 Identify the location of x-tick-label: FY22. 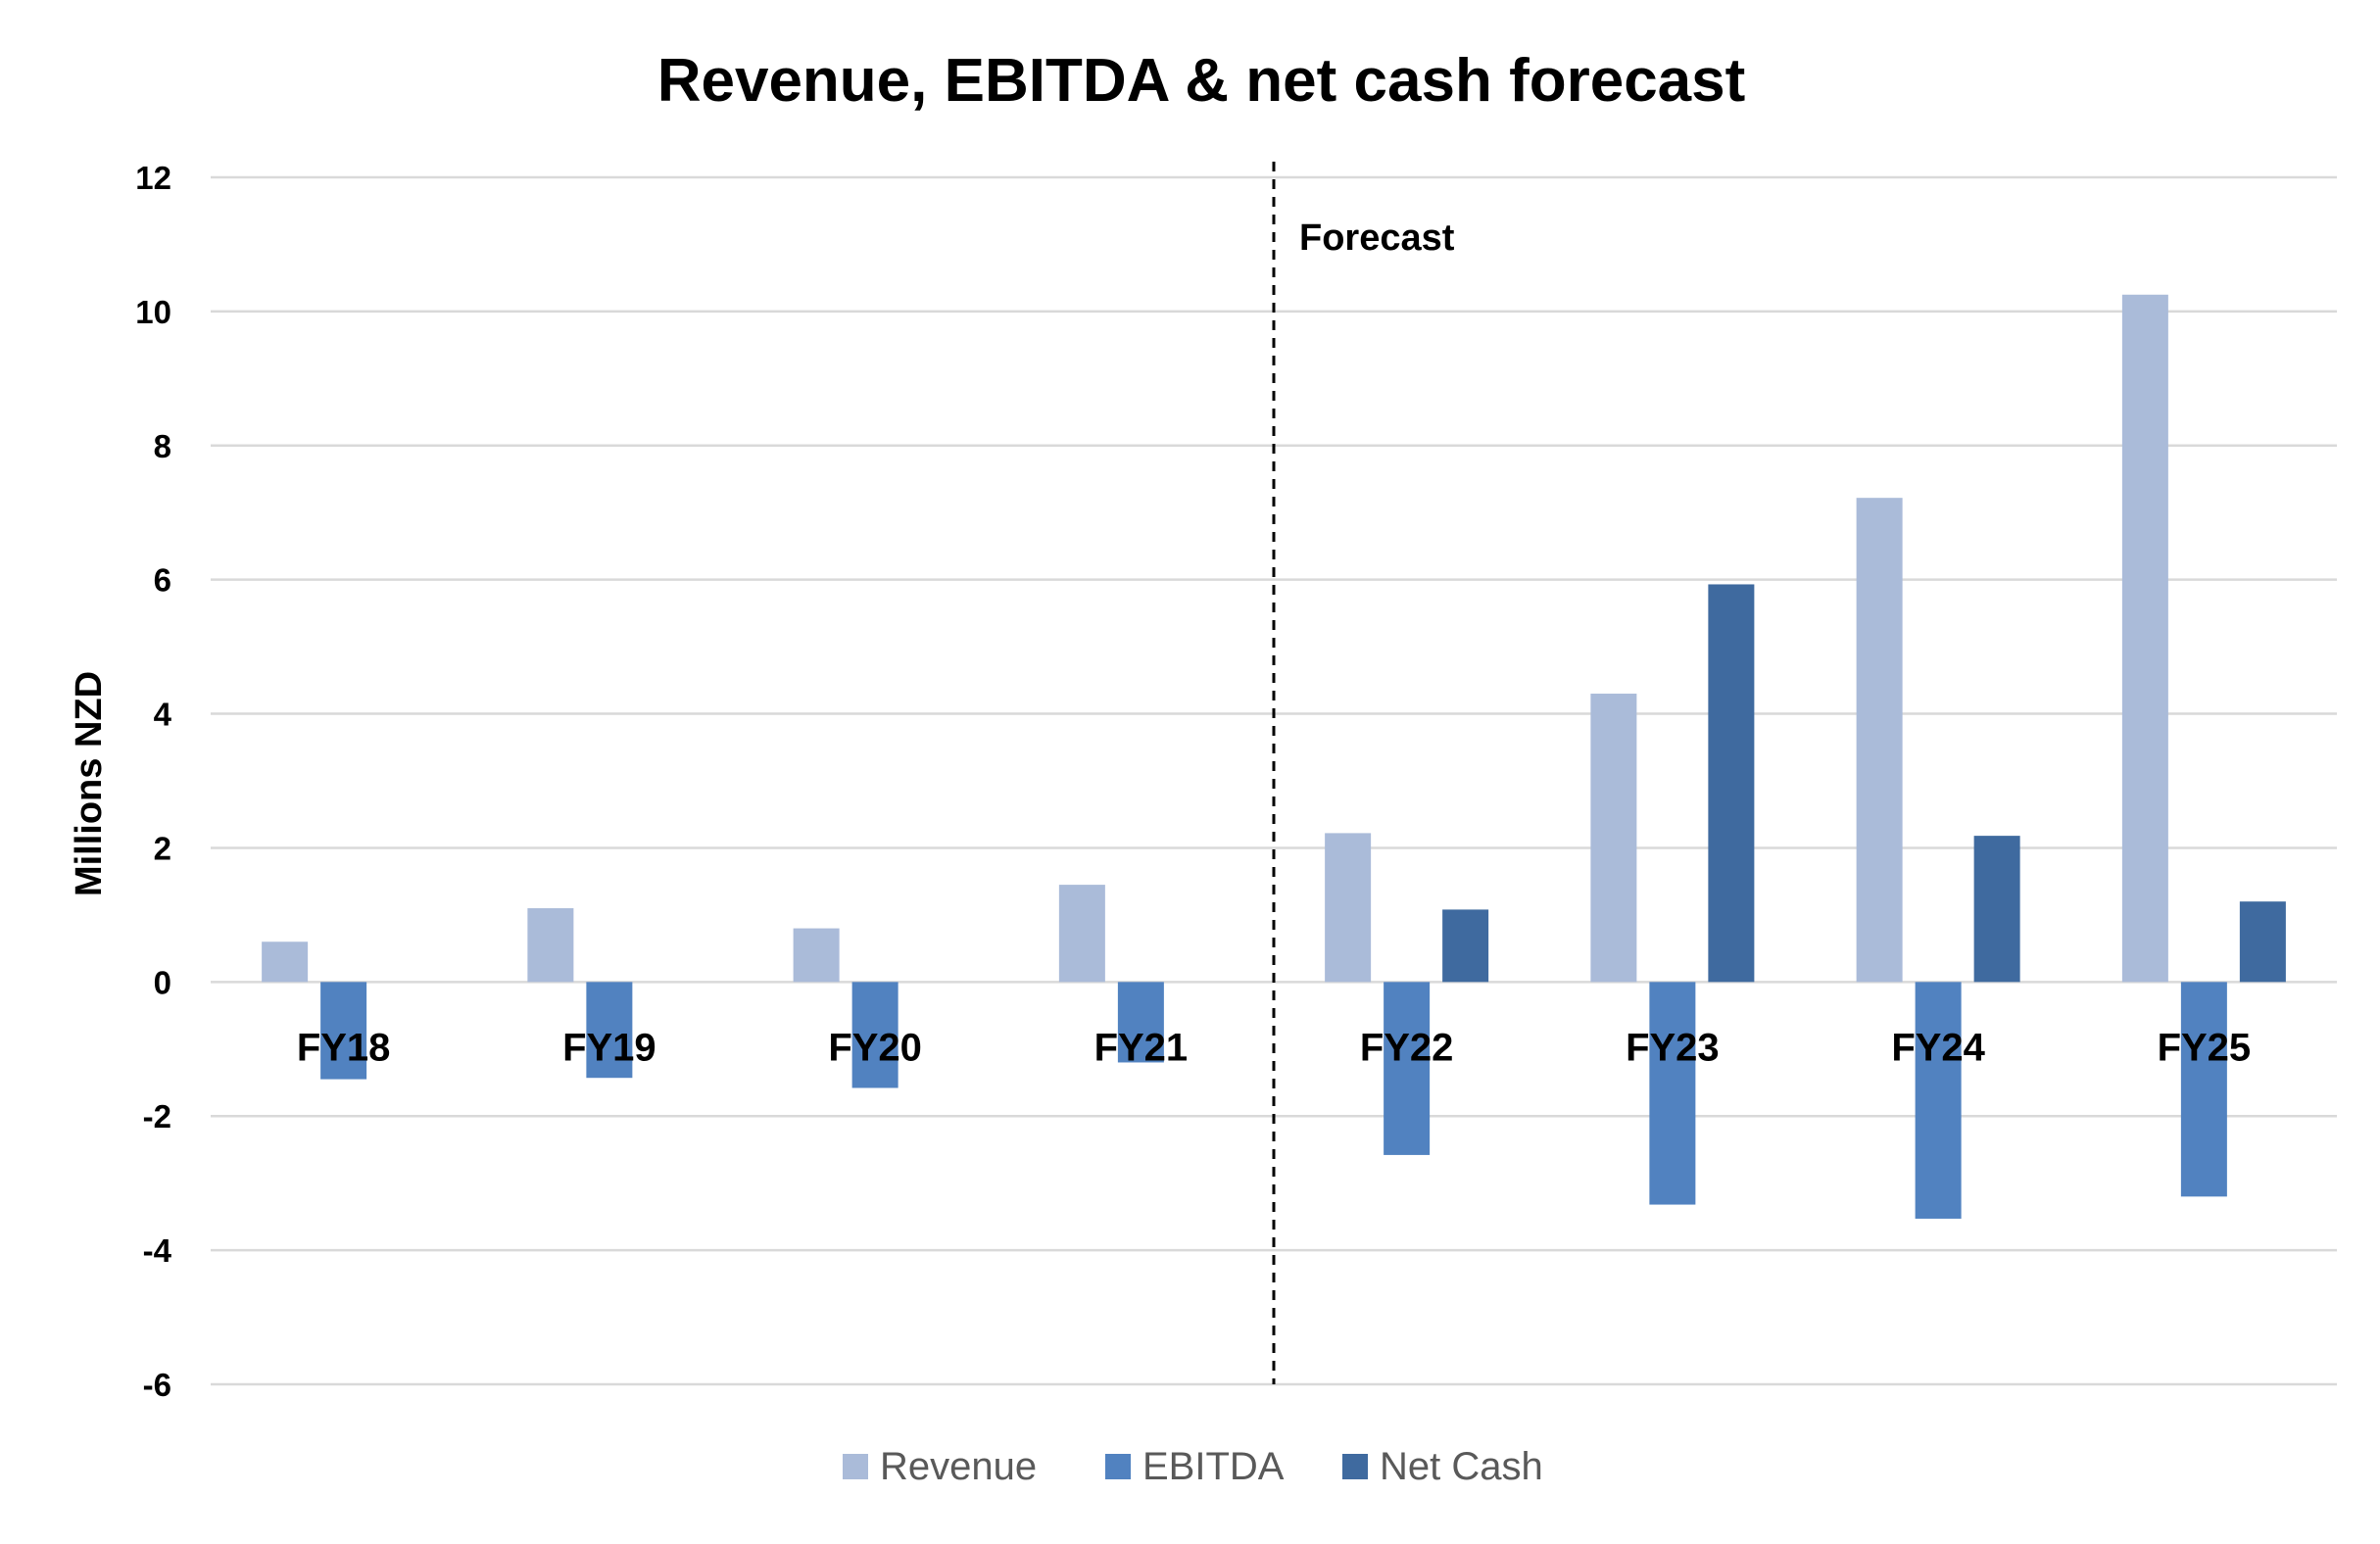
(1407, 1047).